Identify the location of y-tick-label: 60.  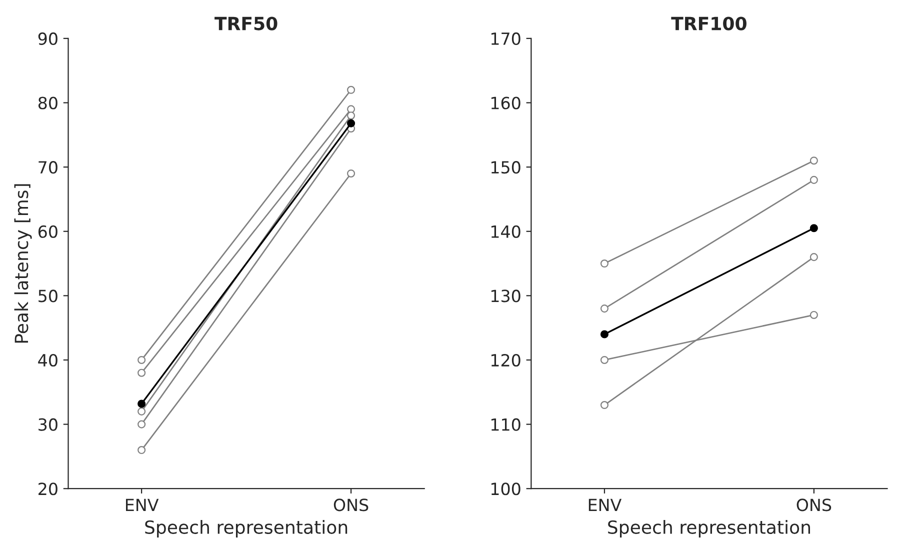
(48, 231).